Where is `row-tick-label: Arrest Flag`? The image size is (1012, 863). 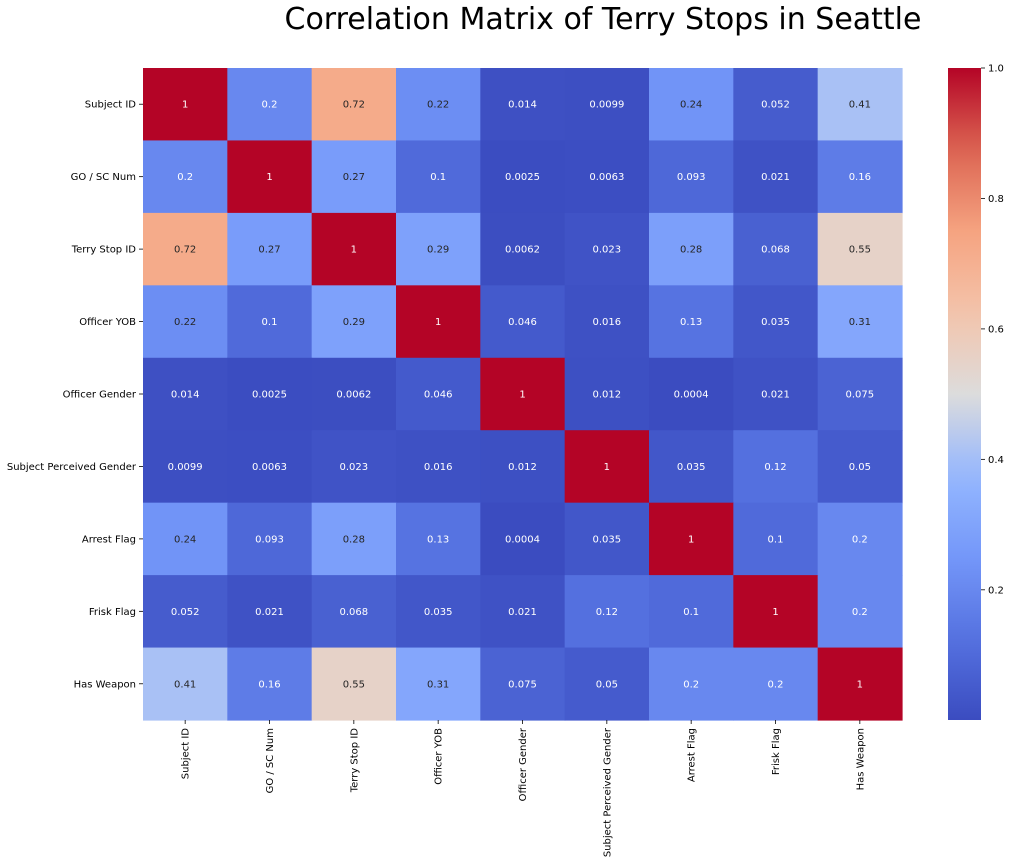
row-tick-label: Arrest Flag is located at coordinates (109, 539).